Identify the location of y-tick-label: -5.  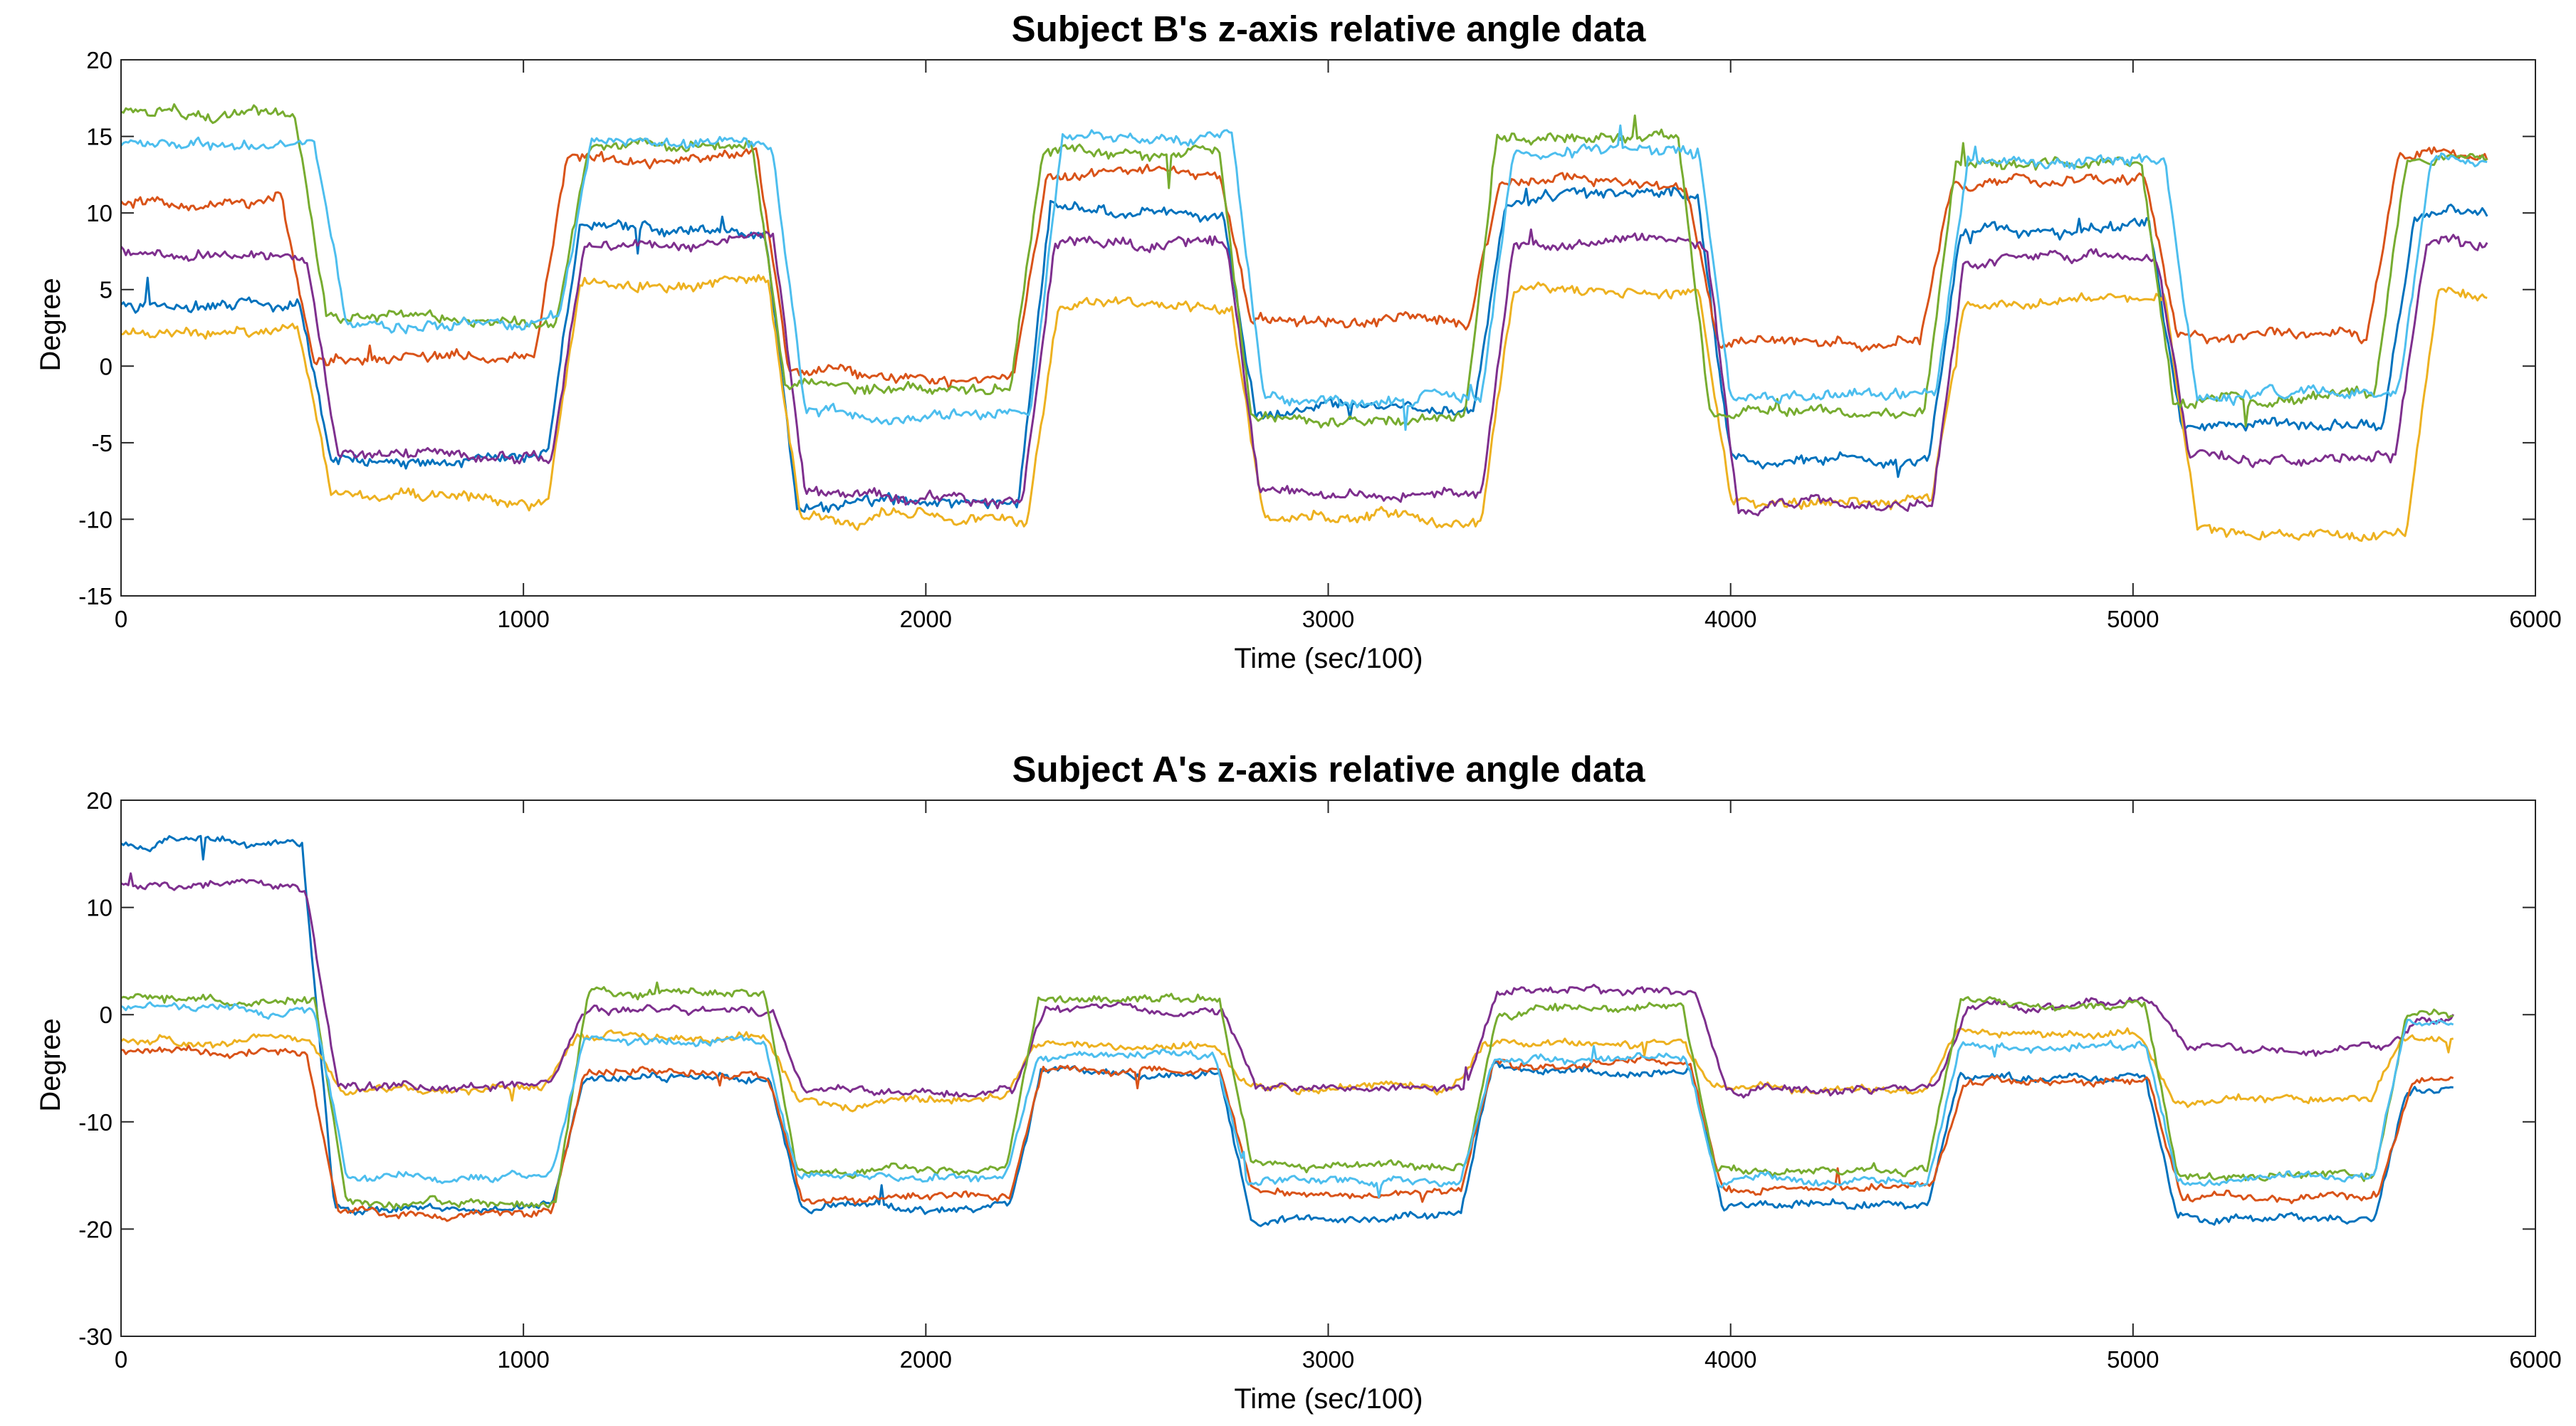
(102, 443).